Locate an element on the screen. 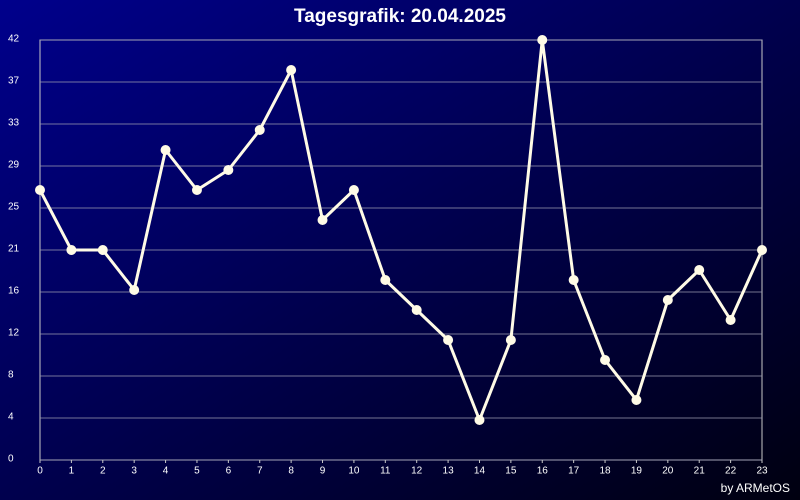 The height and width of the screenshot is (500, 800). x-tick-label: 6 is located at coordinates (229, 471).